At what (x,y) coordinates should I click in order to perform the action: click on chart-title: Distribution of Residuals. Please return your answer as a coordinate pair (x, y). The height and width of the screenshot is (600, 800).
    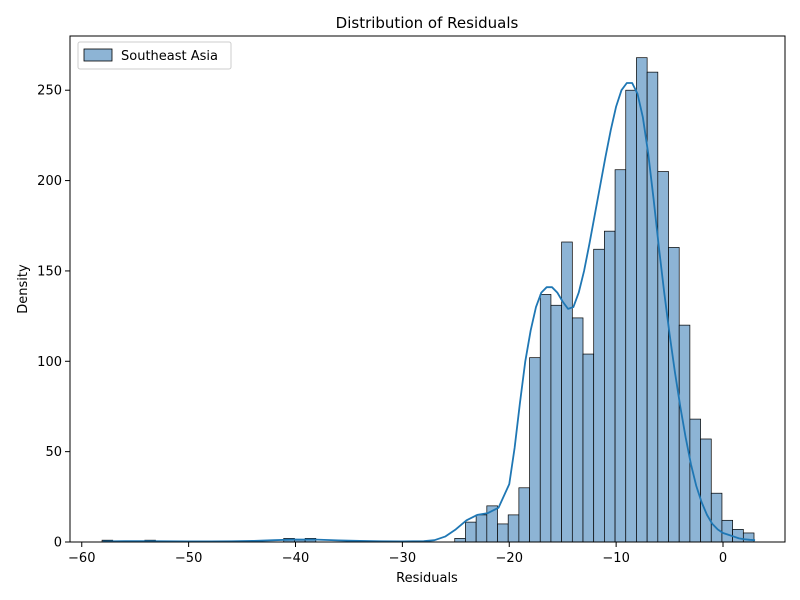
    Looking at the image, I should click on (427, 23).